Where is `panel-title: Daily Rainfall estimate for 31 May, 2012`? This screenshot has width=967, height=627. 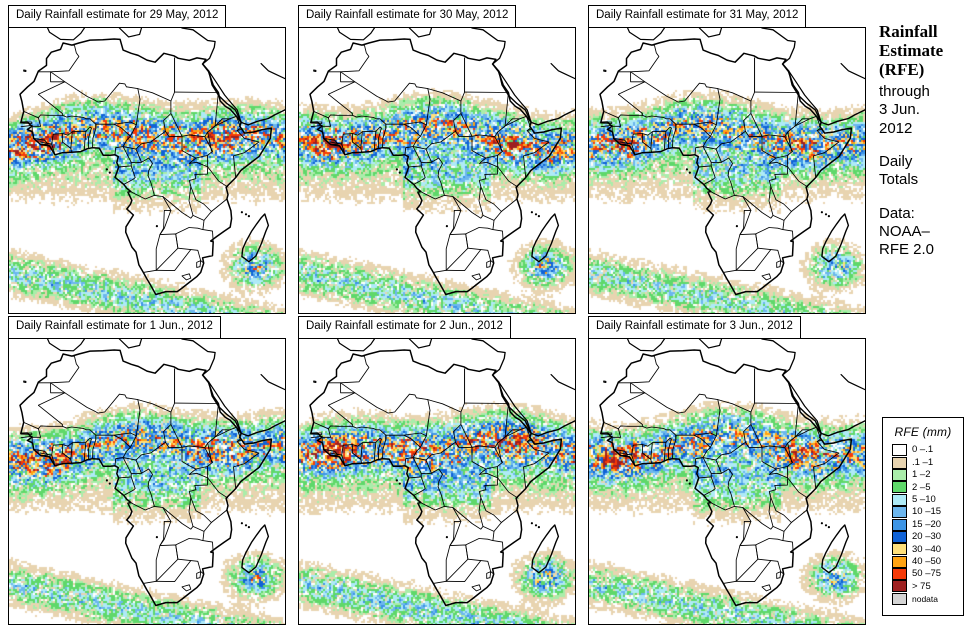
panel-title: Daily Rainfall estimate for 31 May, 2012 is located at coordinates (697, 16).